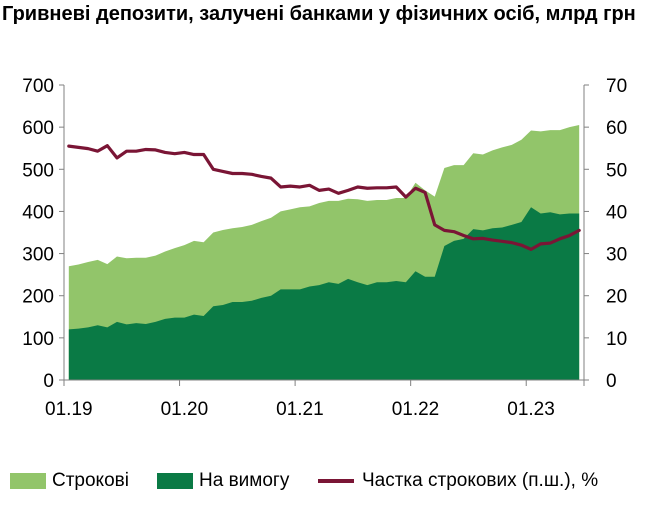  I want to click on y-right-tick-label: 50, so click(616, 170).